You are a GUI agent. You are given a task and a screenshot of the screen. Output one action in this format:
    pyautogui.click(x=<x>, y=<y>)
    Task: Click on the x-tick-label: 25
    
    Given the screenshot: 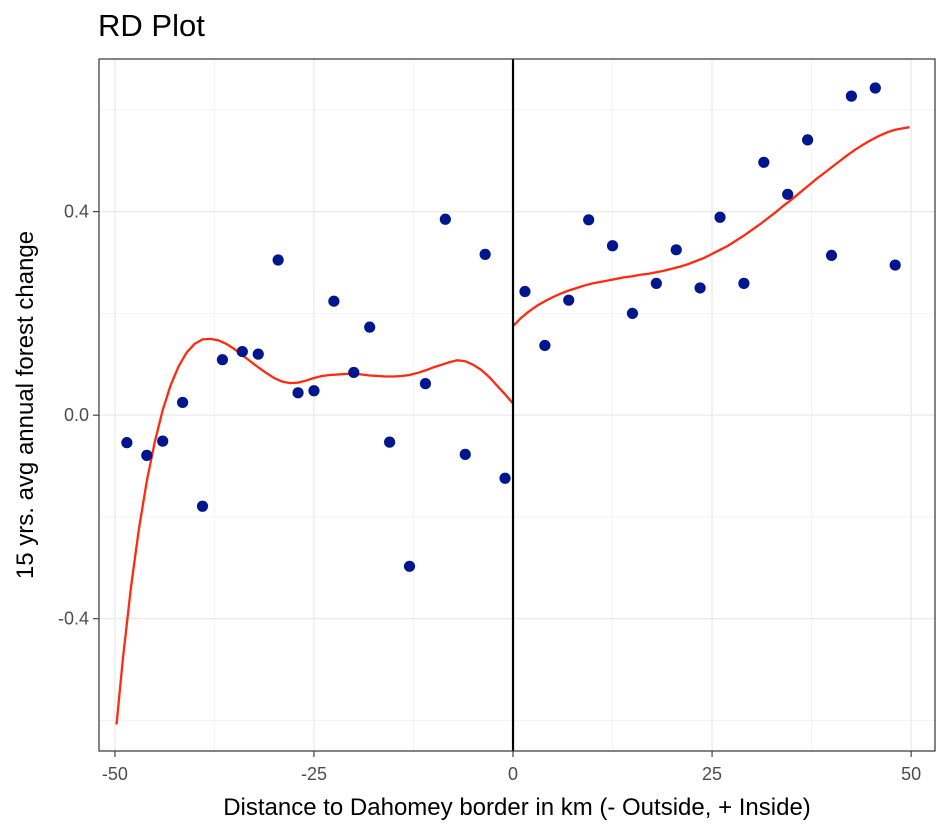 What is the action you would take?
    pyautogui.click(x=712, y=774)
    